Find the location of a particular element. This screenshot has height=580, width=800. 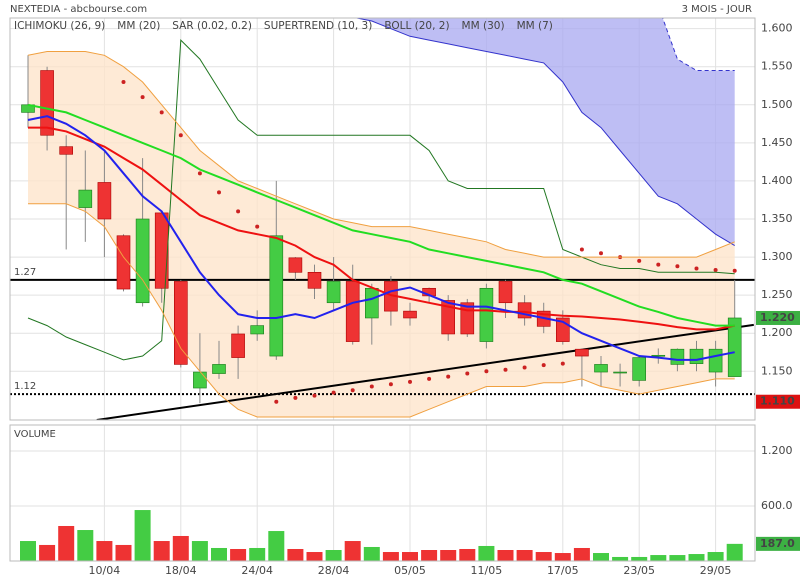

y-tick-label: 1.350 is located at coordinates (777, 218).